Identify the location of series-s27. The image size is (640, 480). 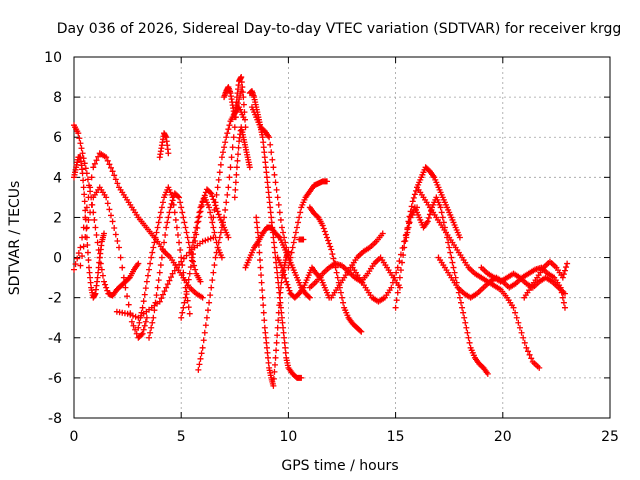
(447, 285).